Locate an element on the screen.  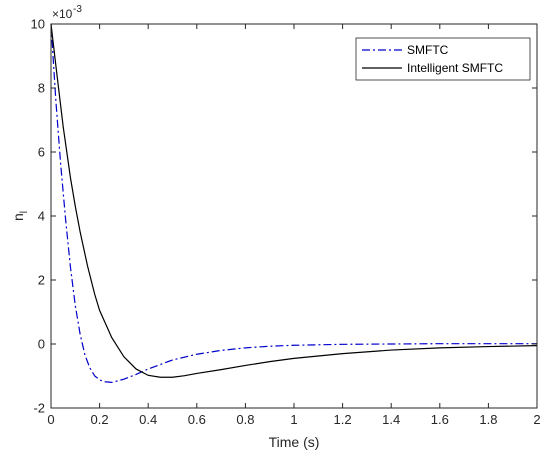
legend: SMFTC Intelligent SMFTC is located at coordinates (443, 59).